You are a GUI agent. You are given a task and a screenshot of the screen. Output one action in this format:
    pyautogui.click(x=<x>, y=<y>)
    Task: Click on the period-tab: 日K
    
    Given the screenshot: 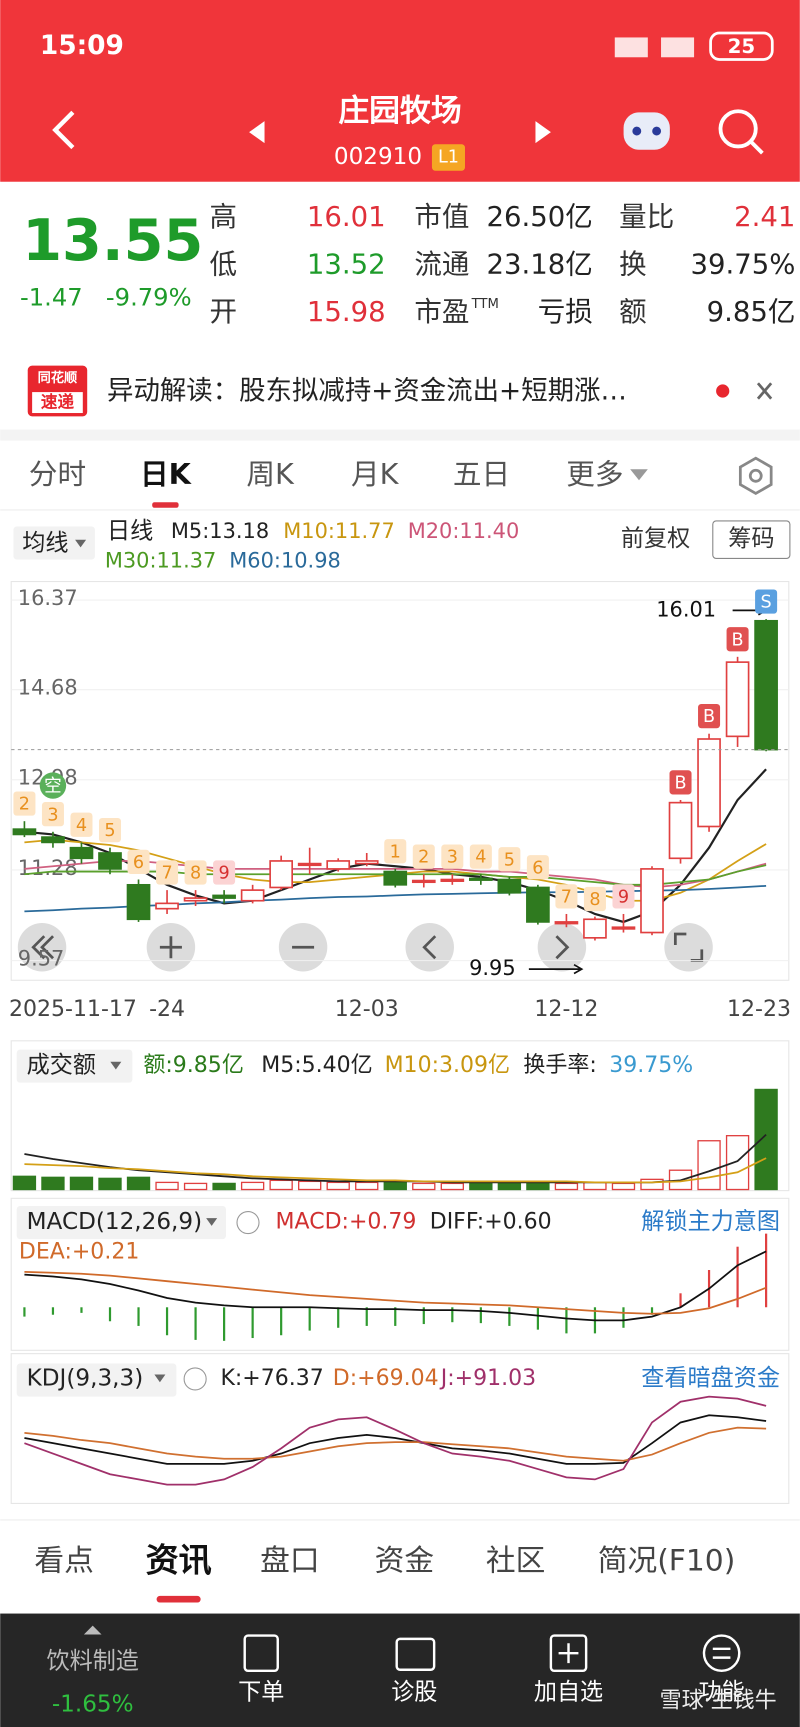 What is the action you would take?
    pyautogui.click(x=166, y=474)
    